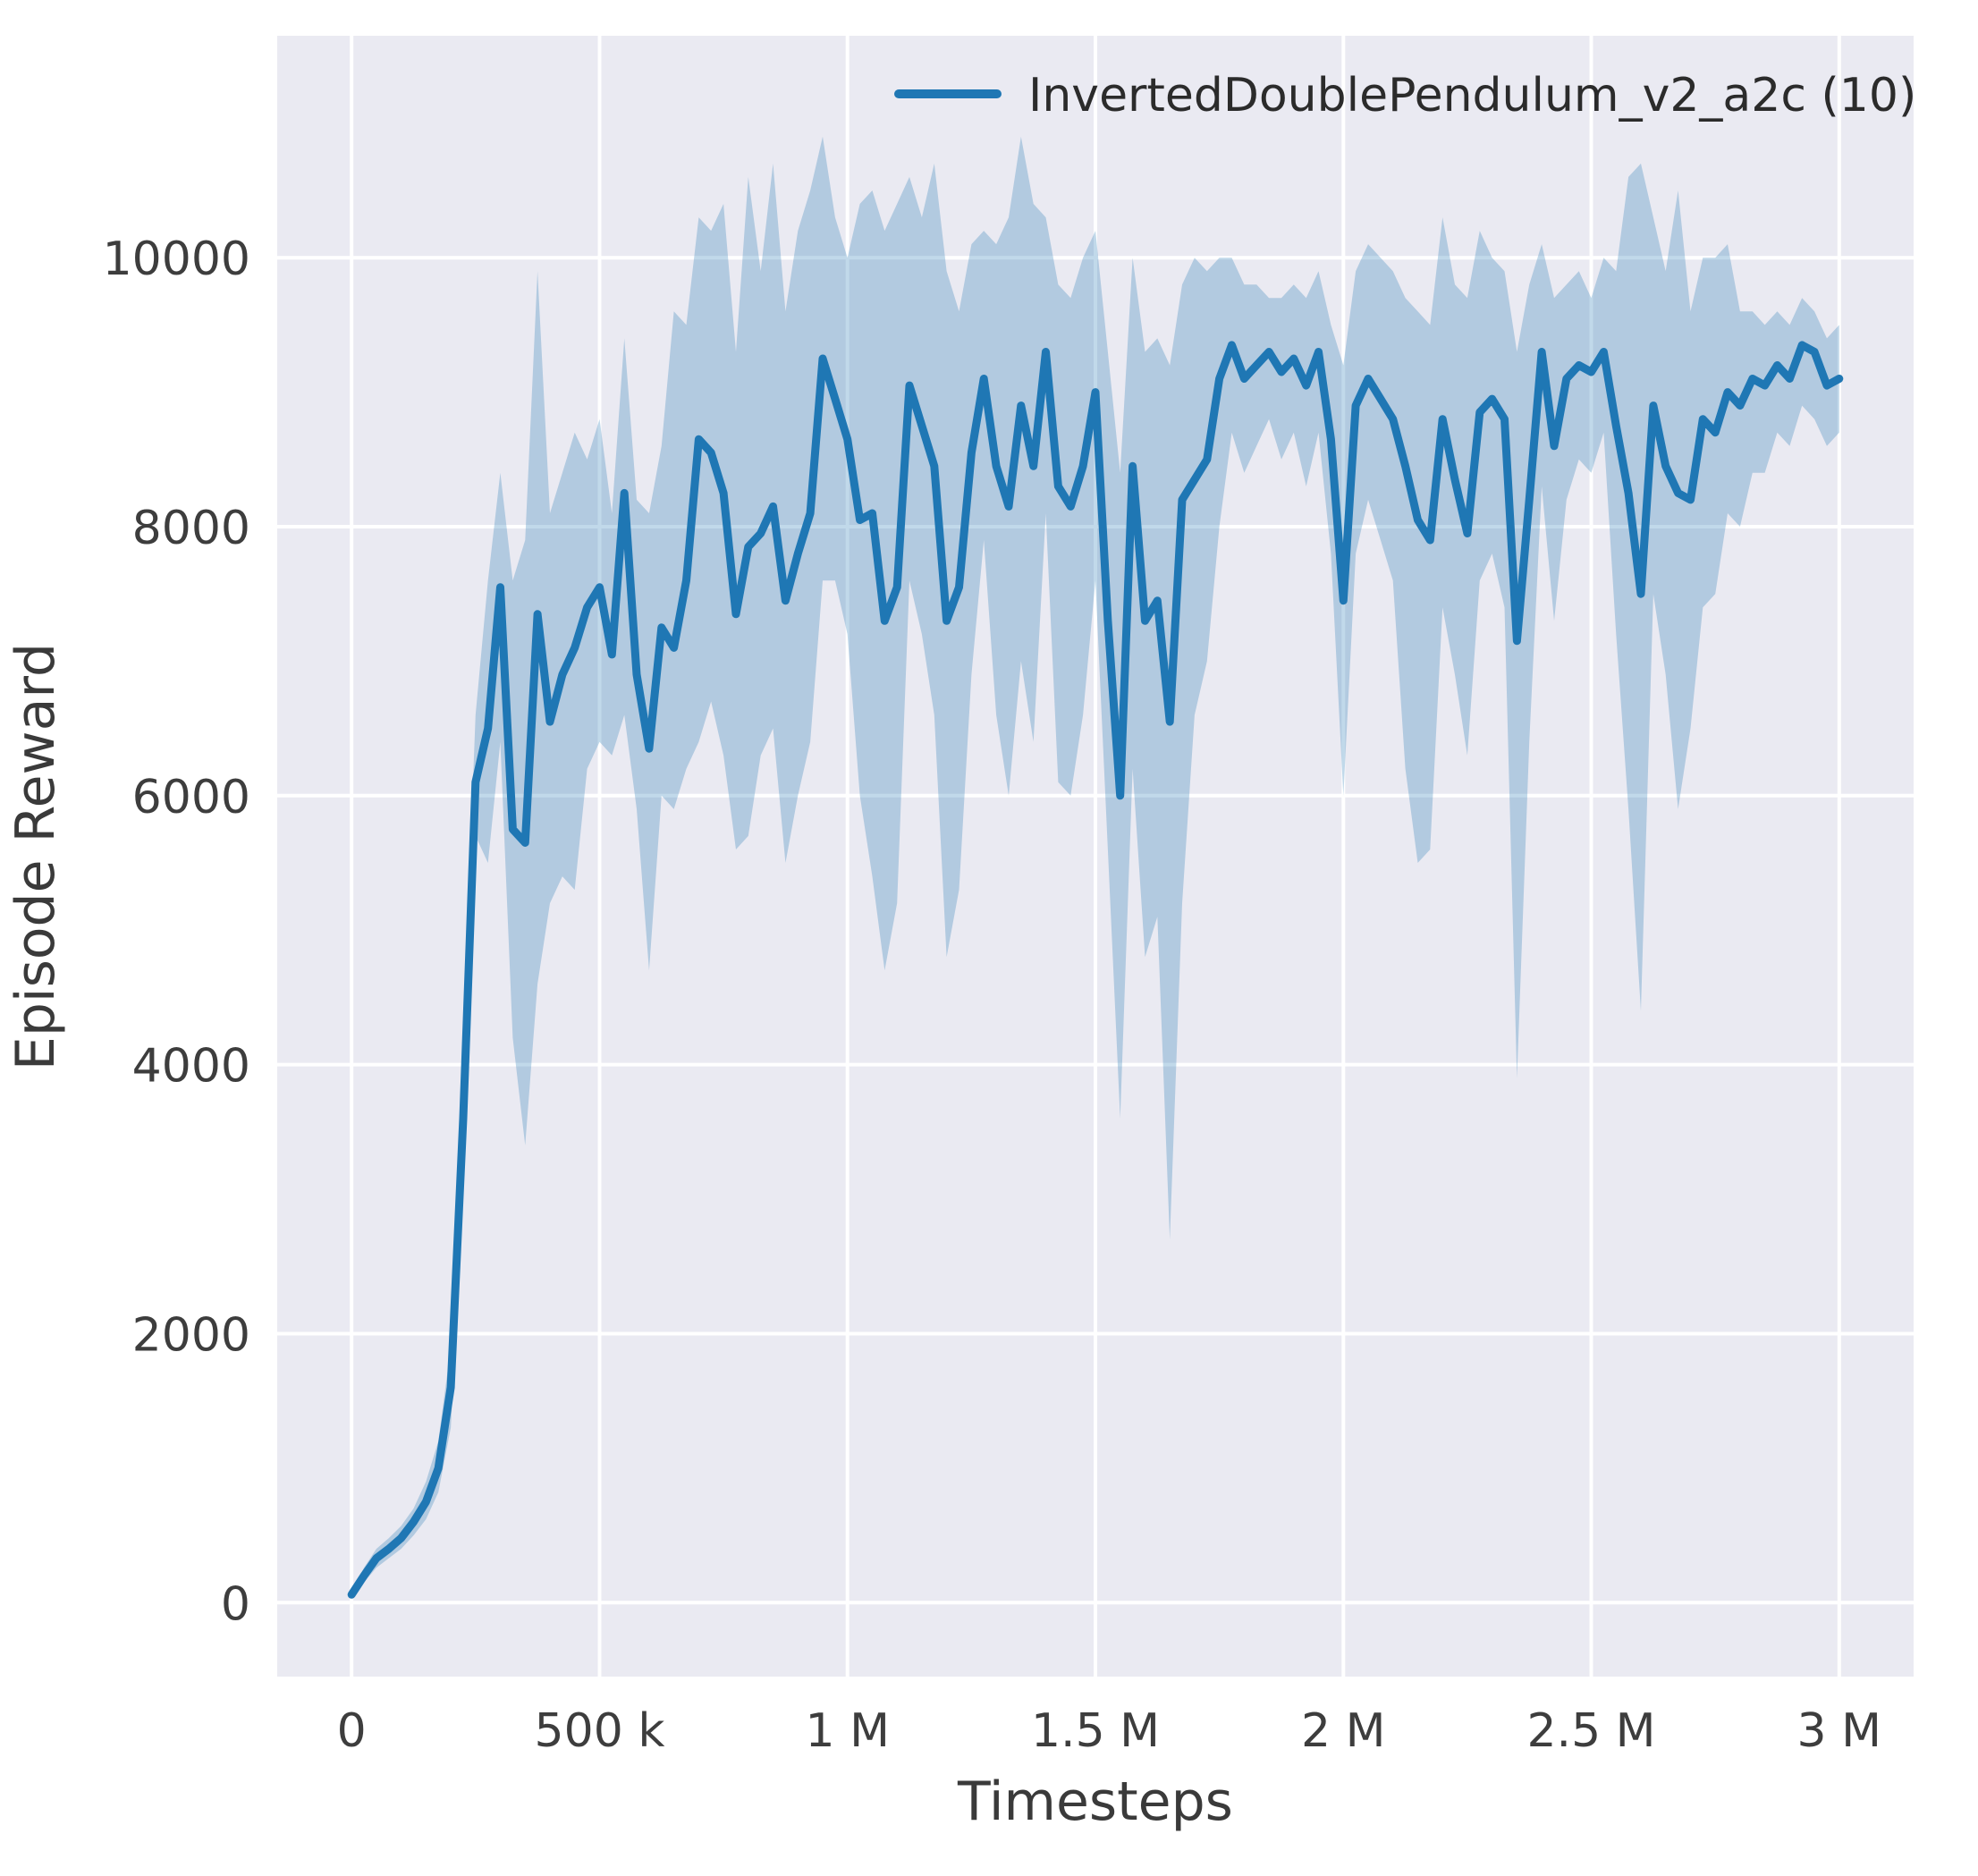 The width and height of the screenshot is (1978, 1876). I want to click on y-tick-labels: 0 2000 4000 6000 8000 10000, so click(176, 932).